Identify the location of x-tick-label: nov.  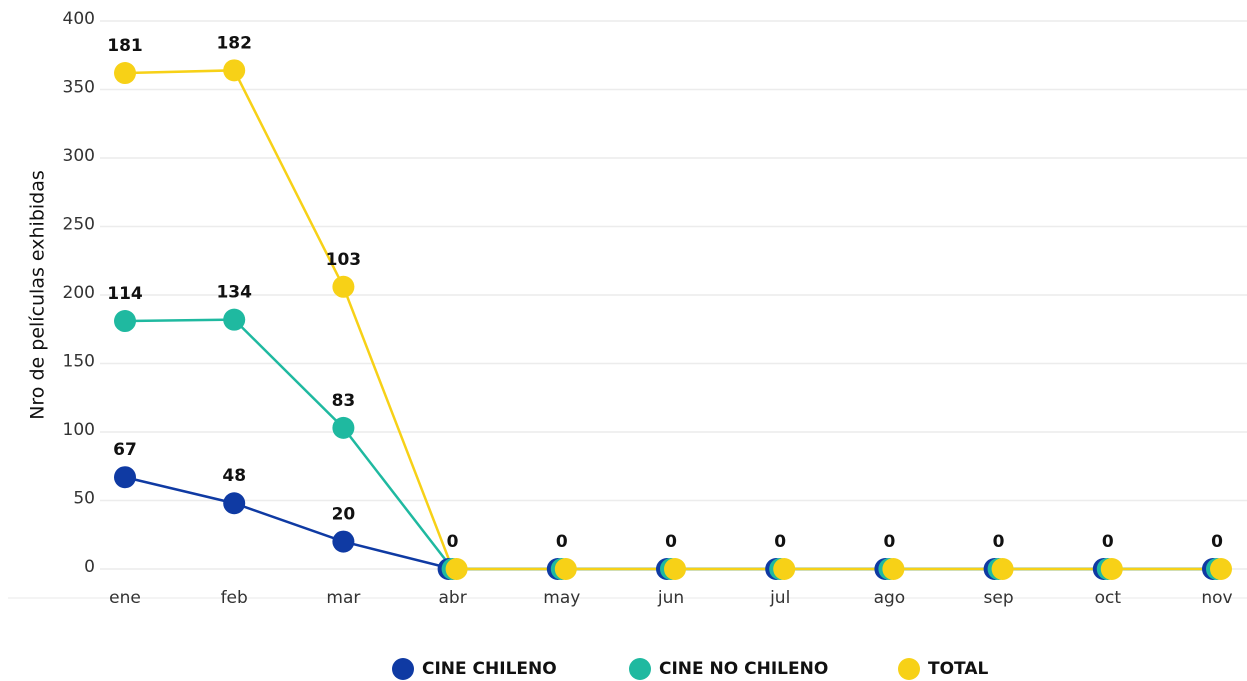
(1216, 598).